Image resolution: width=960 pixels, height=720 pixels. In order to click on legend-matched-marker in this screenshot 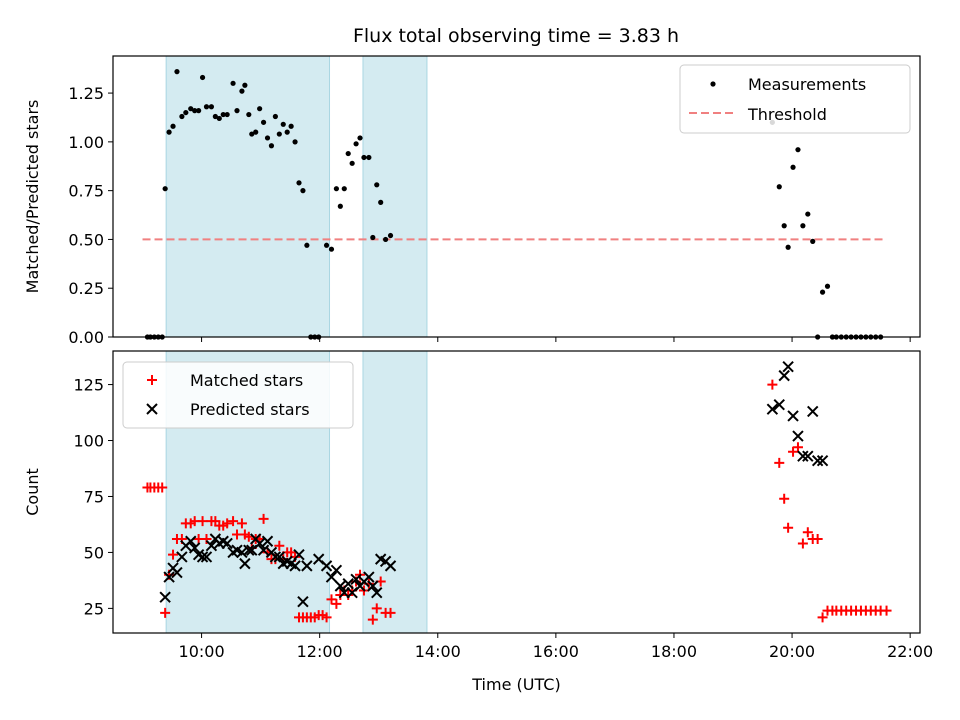, I will do `click(152, 380)`.